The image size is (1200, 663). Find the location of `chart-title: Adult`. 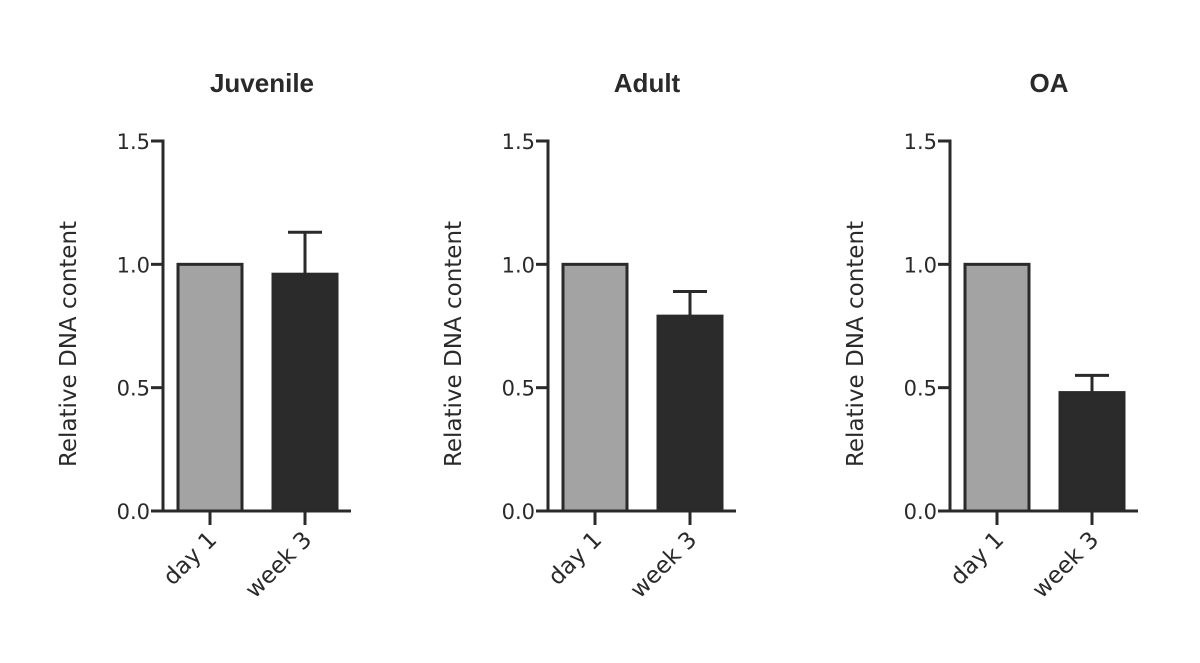

chart-title: Adult is located at coordinates (647, 83).